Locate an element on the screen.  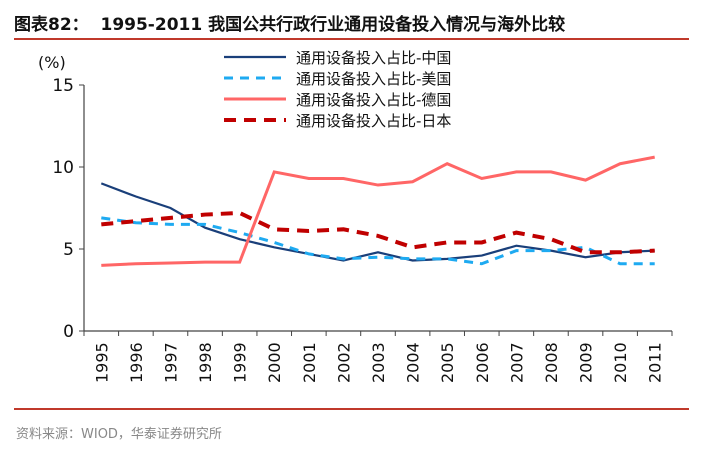
x-tick-label: 2010 is located at coordinates (620, 362).